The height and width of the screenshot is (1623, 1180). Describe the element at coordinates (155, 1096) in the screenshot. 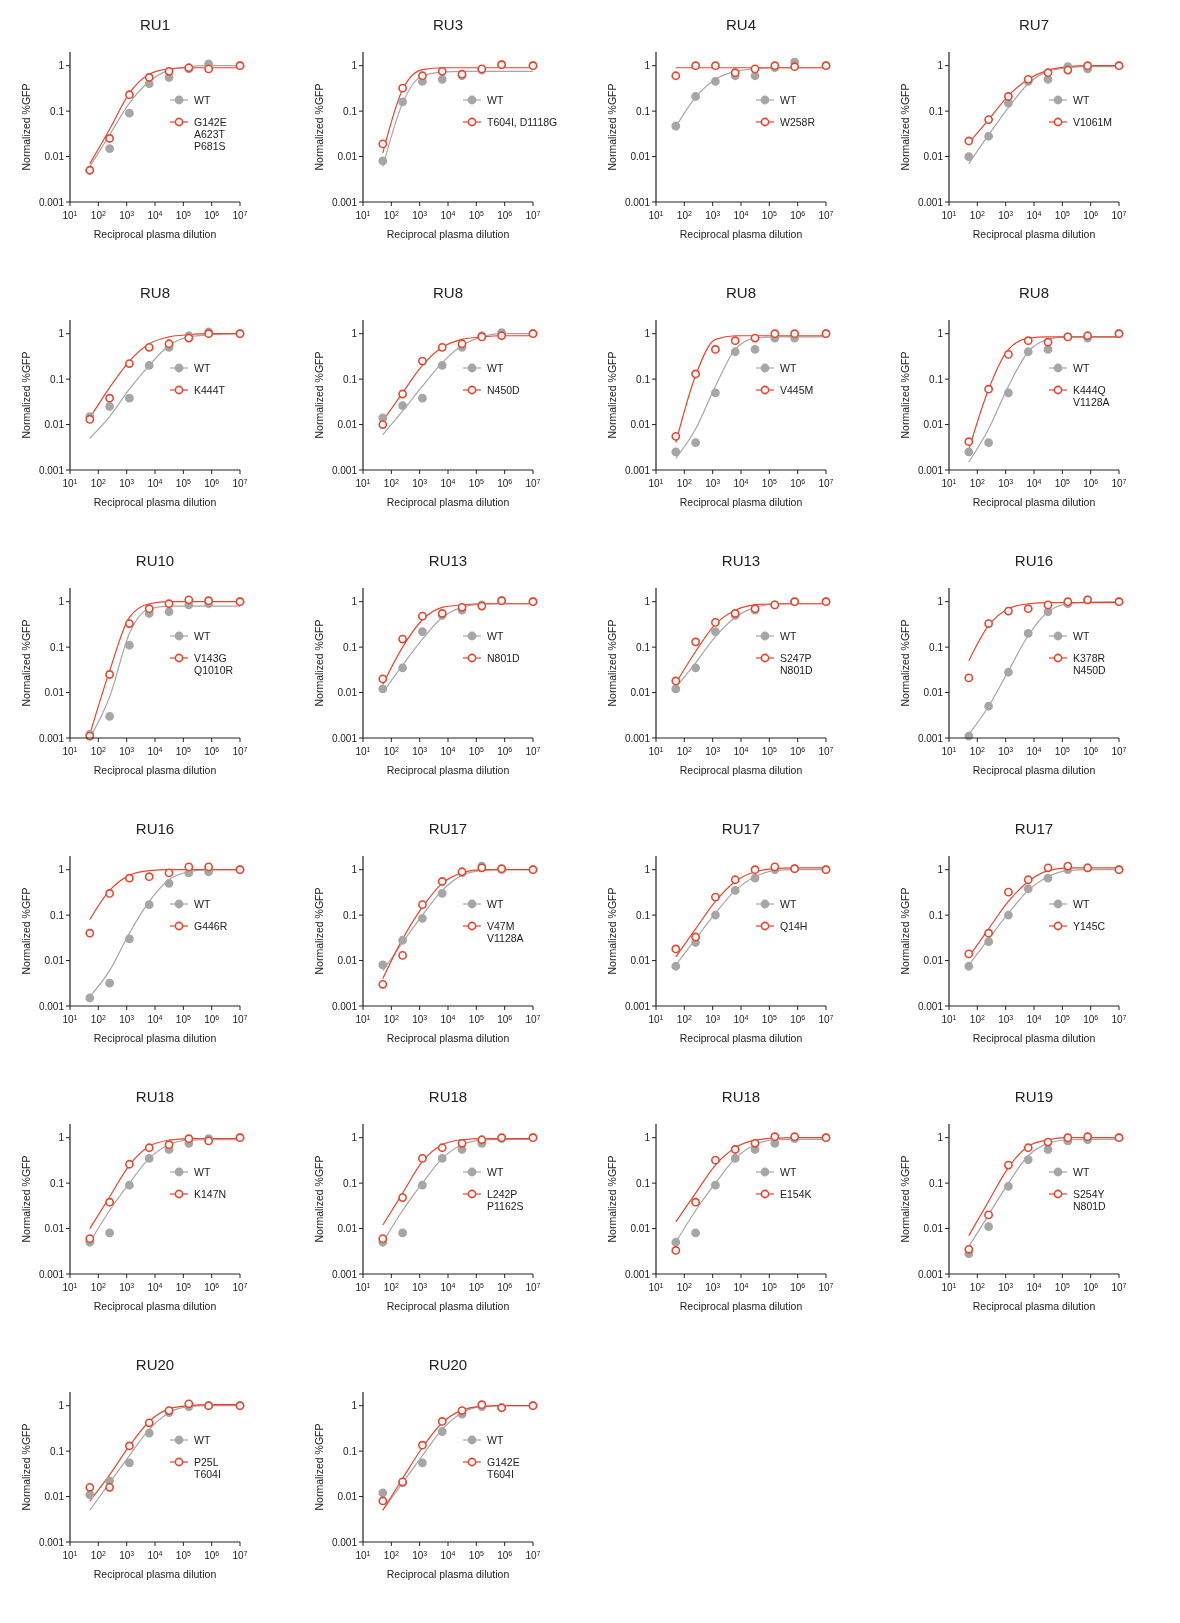

I see `chart-title: RU18` at that location.